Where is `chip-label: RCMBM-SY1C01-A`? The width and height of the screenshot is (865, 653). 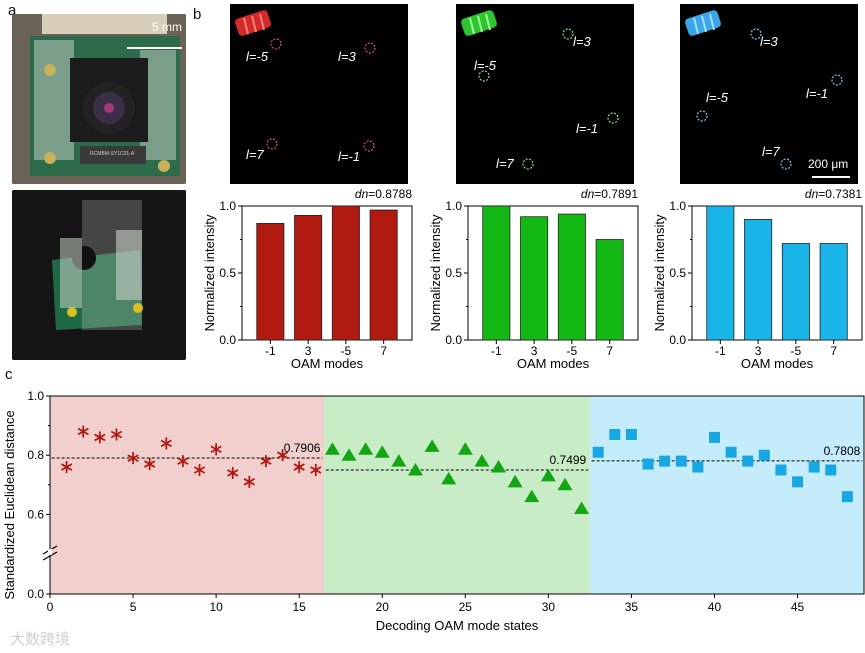 chip-label: RCMBM-SY1C01-A is located at coordinates (112, 154).